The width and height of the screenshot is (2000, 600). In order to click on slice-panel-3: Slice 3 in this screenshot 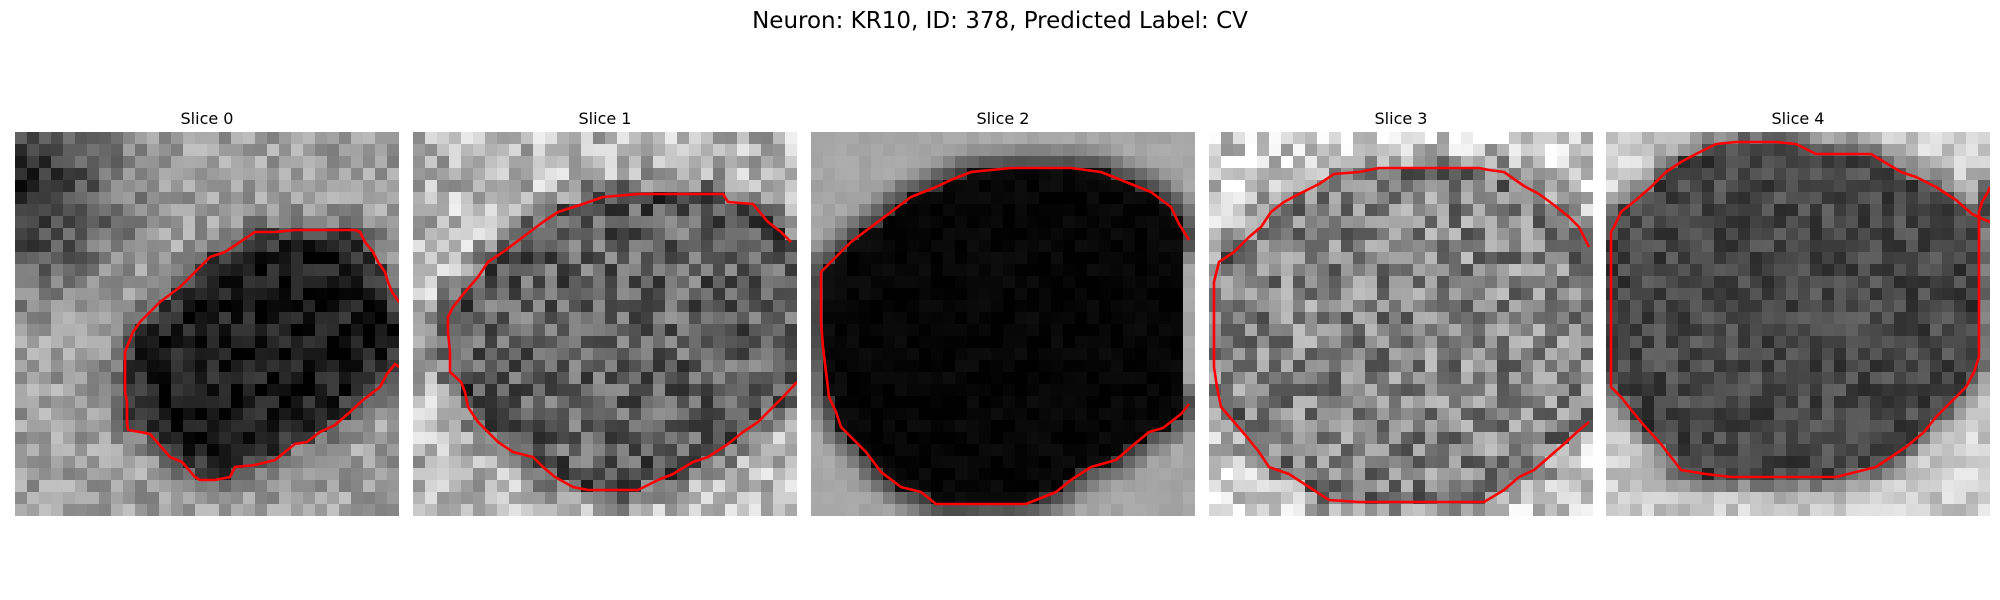, I will do `click(1401, 313)`.